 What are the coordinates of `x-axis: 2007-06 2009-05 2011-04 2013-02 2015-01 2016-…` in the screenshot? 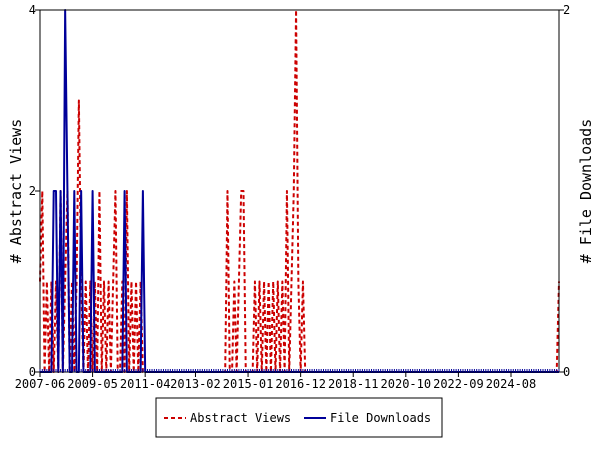 It's located at (287, 380).